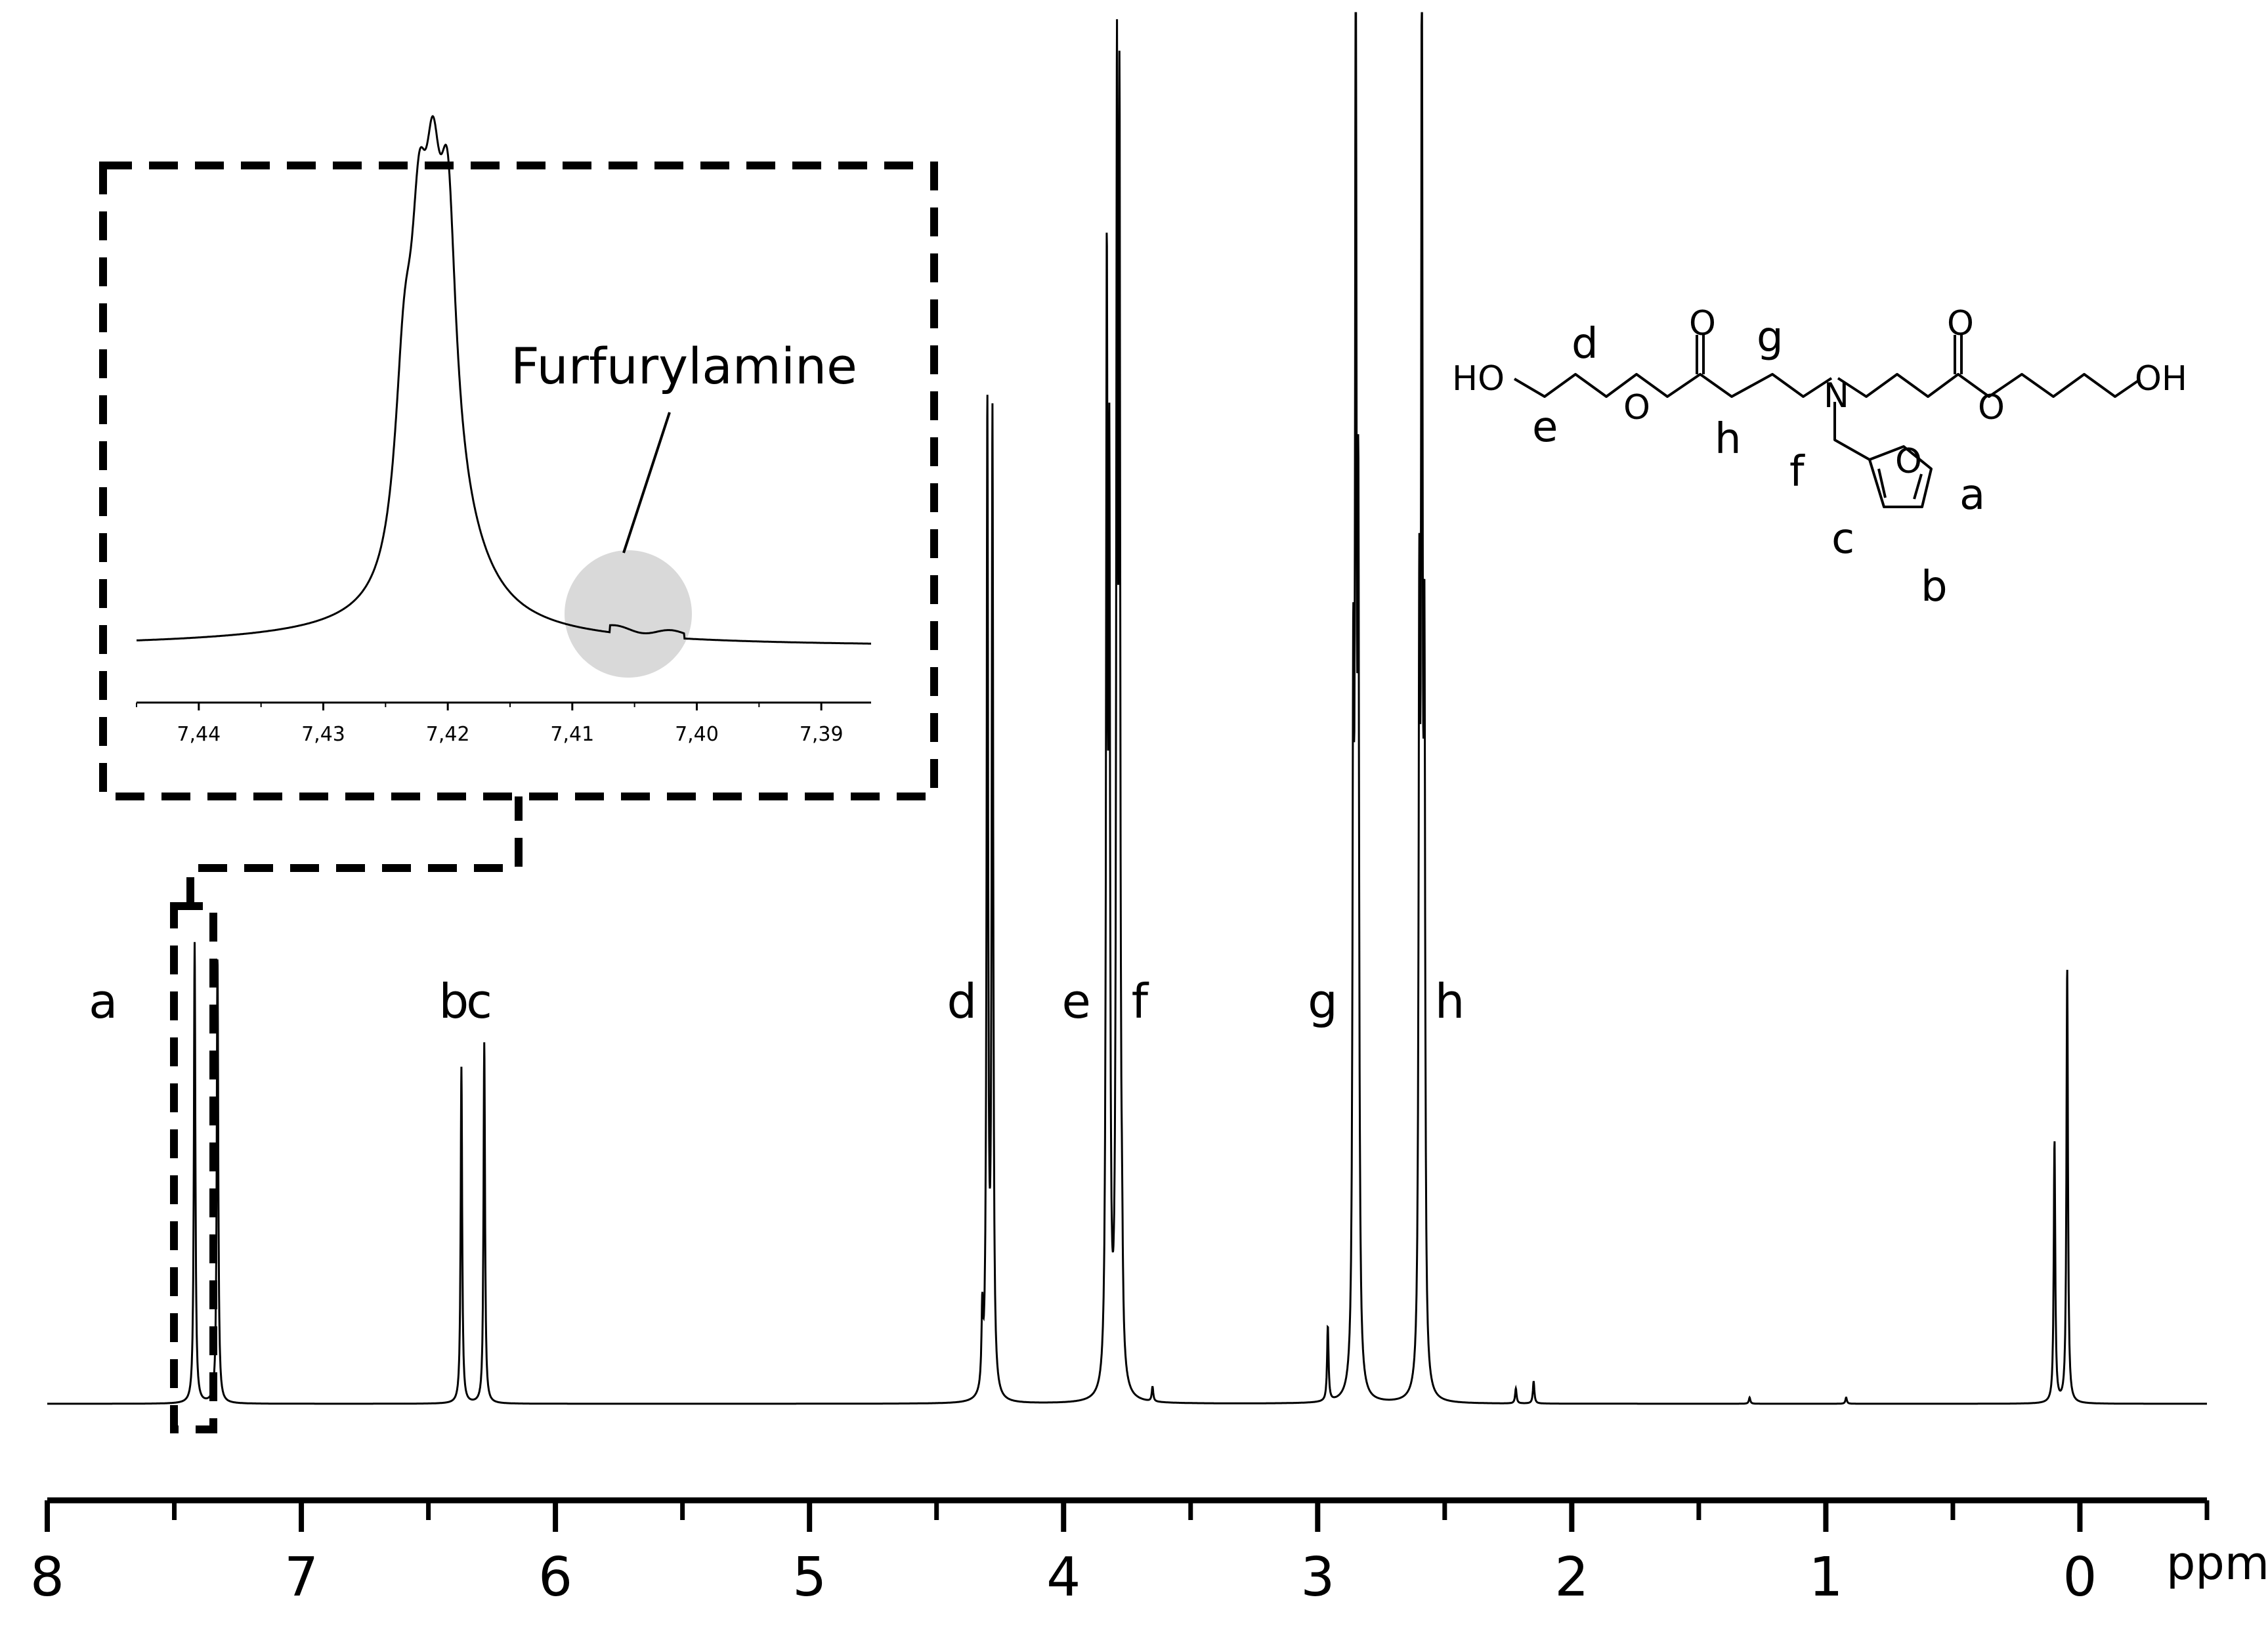 This screenshot has height=1631, width=2268. What do you see at coordinates (199, 734) in the screenshot?
I see `inset-x-tick-label: 7,44` at bounding box center [199, 734].